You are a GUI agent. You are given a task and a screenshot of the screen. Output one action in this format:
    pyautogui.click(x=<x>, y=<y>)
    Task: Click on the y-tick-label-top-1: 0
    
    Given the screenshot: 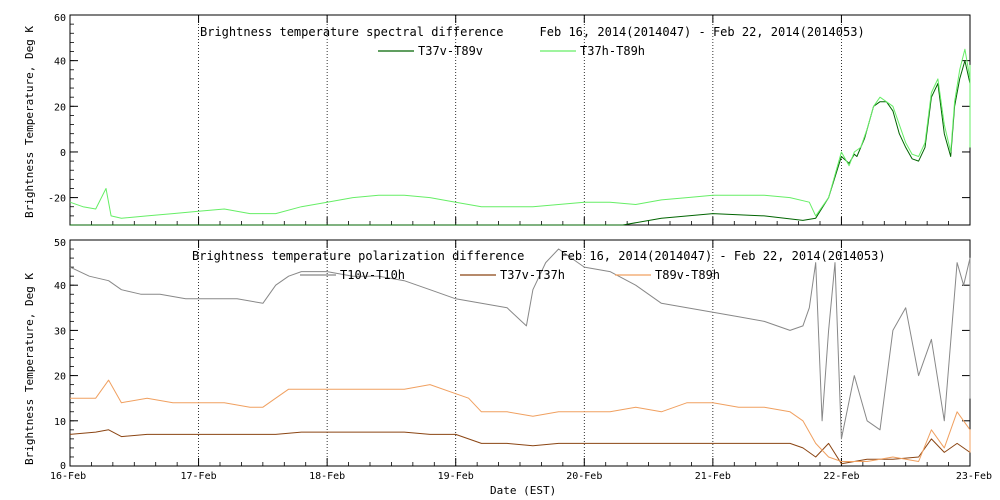 What is the action you would take?
    pyautogui.click(x=63, y=153)
    